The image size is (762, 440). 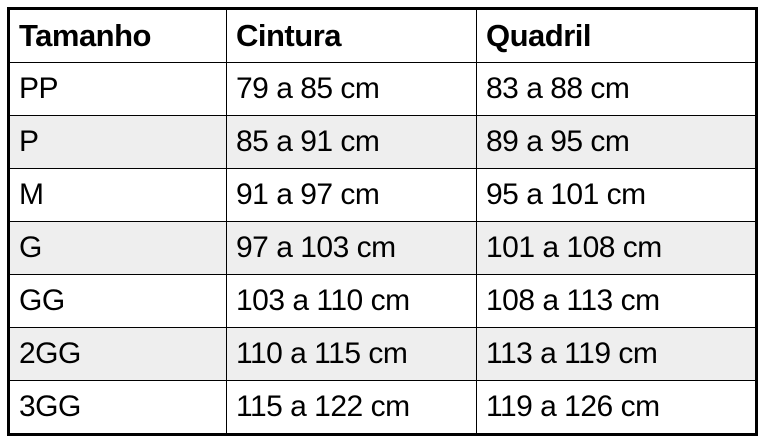 I want to click on header-row: Tamanho Cintura Quadril, so click(x=382, y=35).